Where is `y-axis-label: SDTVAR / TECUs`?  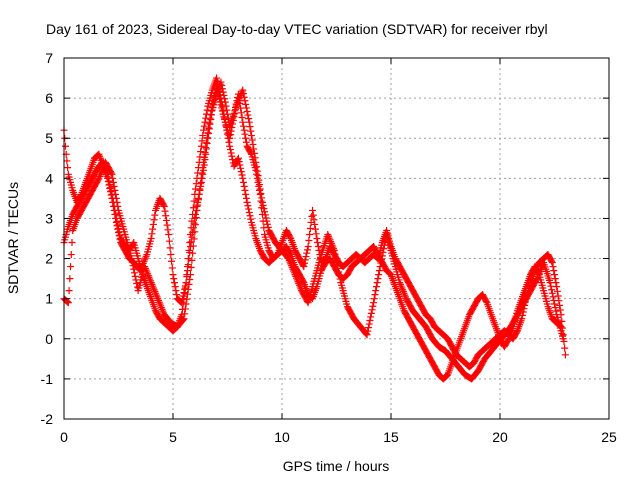
y-axis-label: SDTVAR / TECUs is located at coordinates (13, 238).